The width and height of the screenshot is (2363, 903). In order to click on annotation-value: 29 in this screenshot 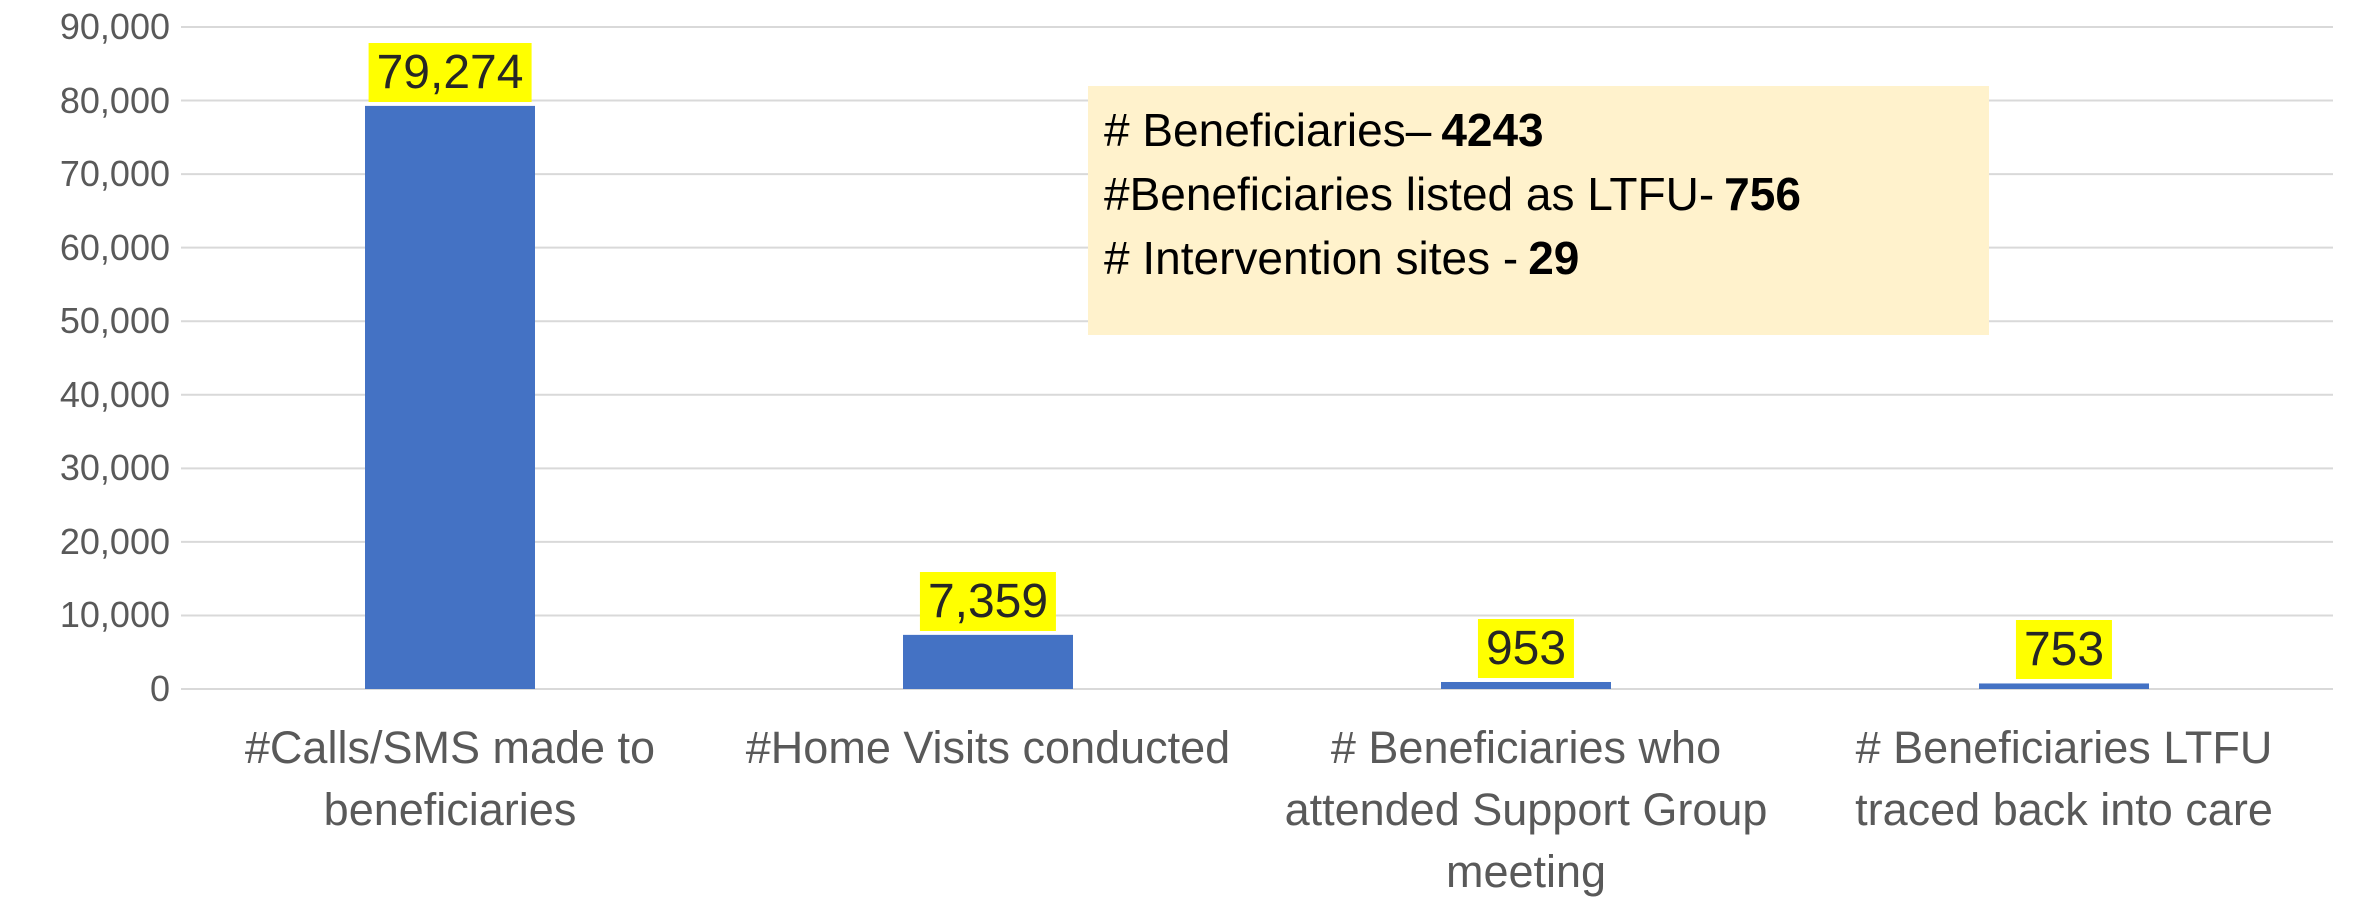, I will do `click(1554, 258)`.